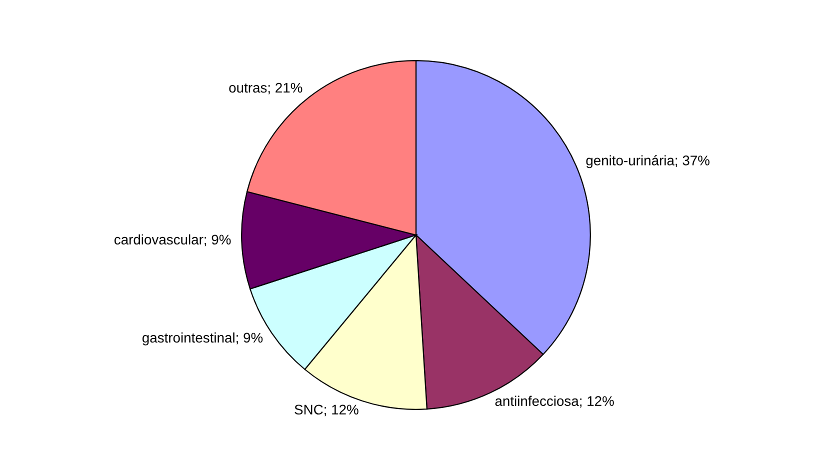  What do you see at coordinates (554, 402) in the screenshot?
I see `slice-label: antiinfecciosa; 12%` at bounding box center [554, 402].